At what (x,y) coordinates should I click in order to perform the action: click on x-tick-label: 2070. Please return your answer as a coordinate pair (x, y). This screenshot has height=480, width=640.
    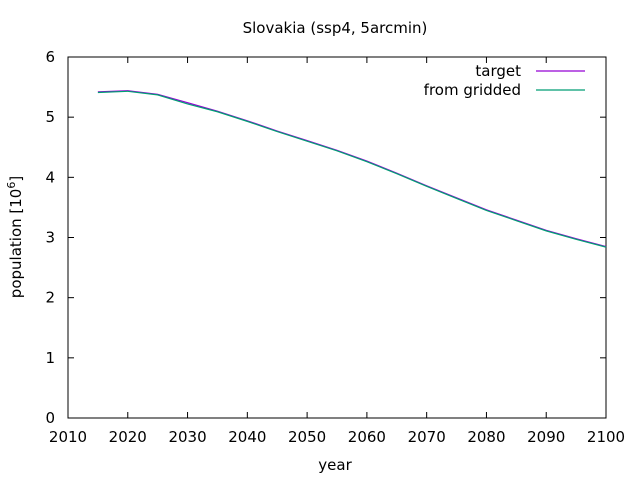
    Looking at the image, I should click on (427, 437).